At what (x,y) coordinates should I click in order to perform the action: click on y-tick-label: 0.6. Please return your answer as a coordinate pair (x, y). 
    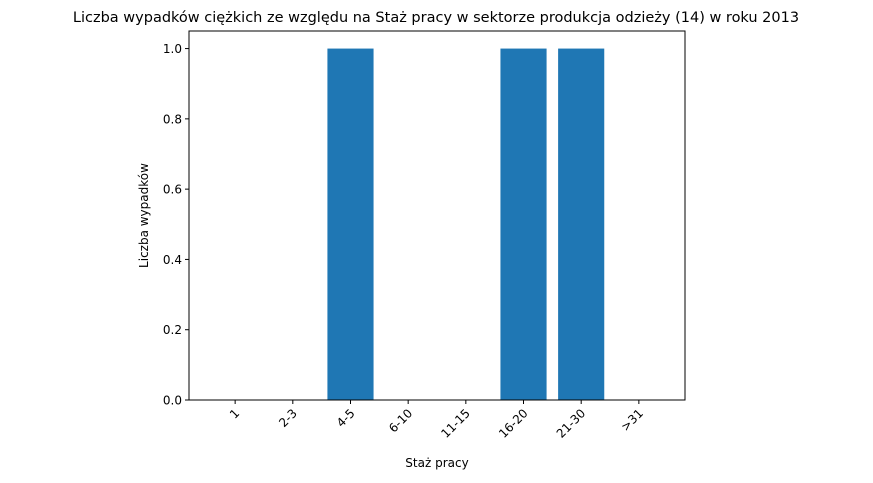
    Looking at the image, I should click on (172, 190).